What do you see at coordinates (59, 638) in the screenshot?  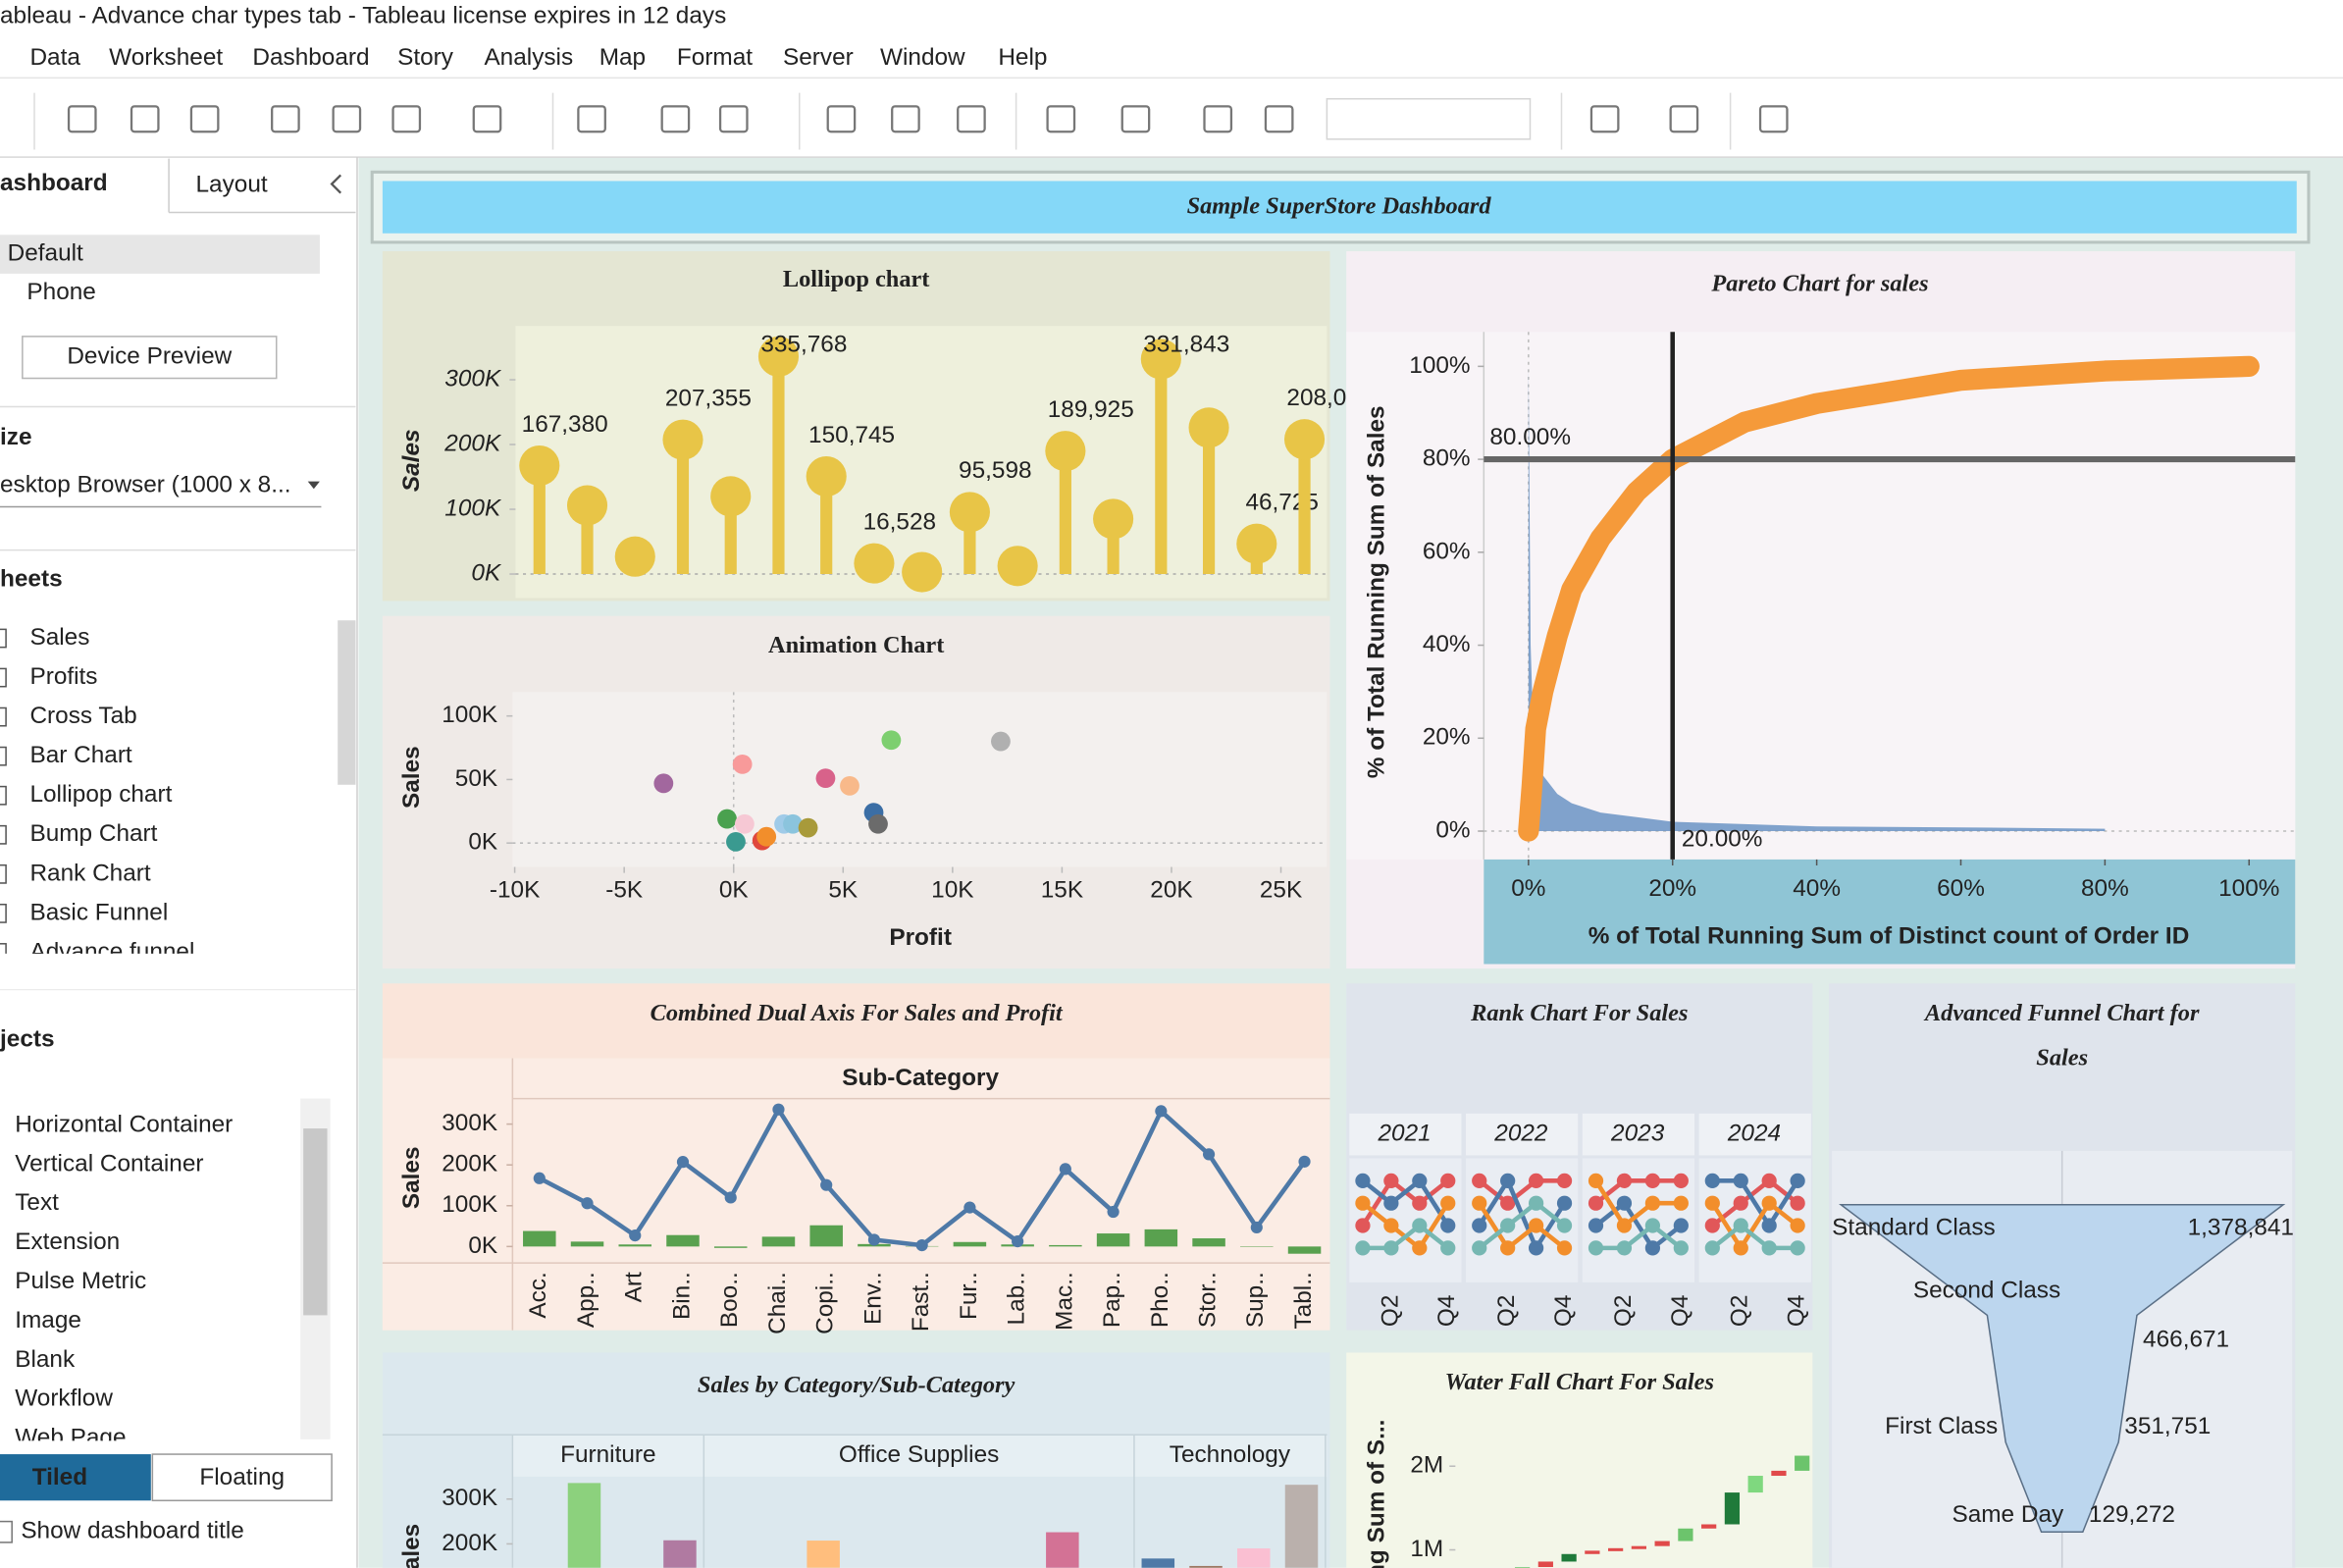 I see `sheet-item: Sales` at bounding box center [59, 638].